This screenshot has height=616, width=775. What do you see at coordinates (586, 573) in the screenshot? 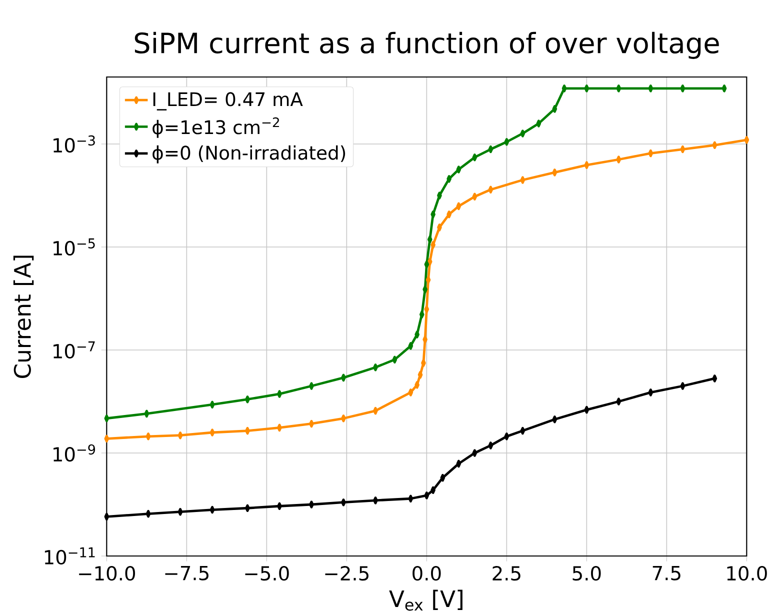
I see `x-tick-label: 5.0` at bounding box center [586, 573].